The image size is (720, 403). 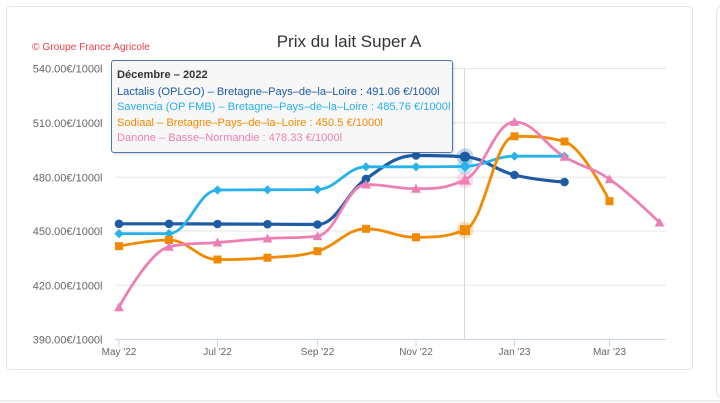 What do you see at coordinates (68, 70) in the screenshot?
I see `svg-text: 540.00€/1000l` at bounding box center [68, 70].